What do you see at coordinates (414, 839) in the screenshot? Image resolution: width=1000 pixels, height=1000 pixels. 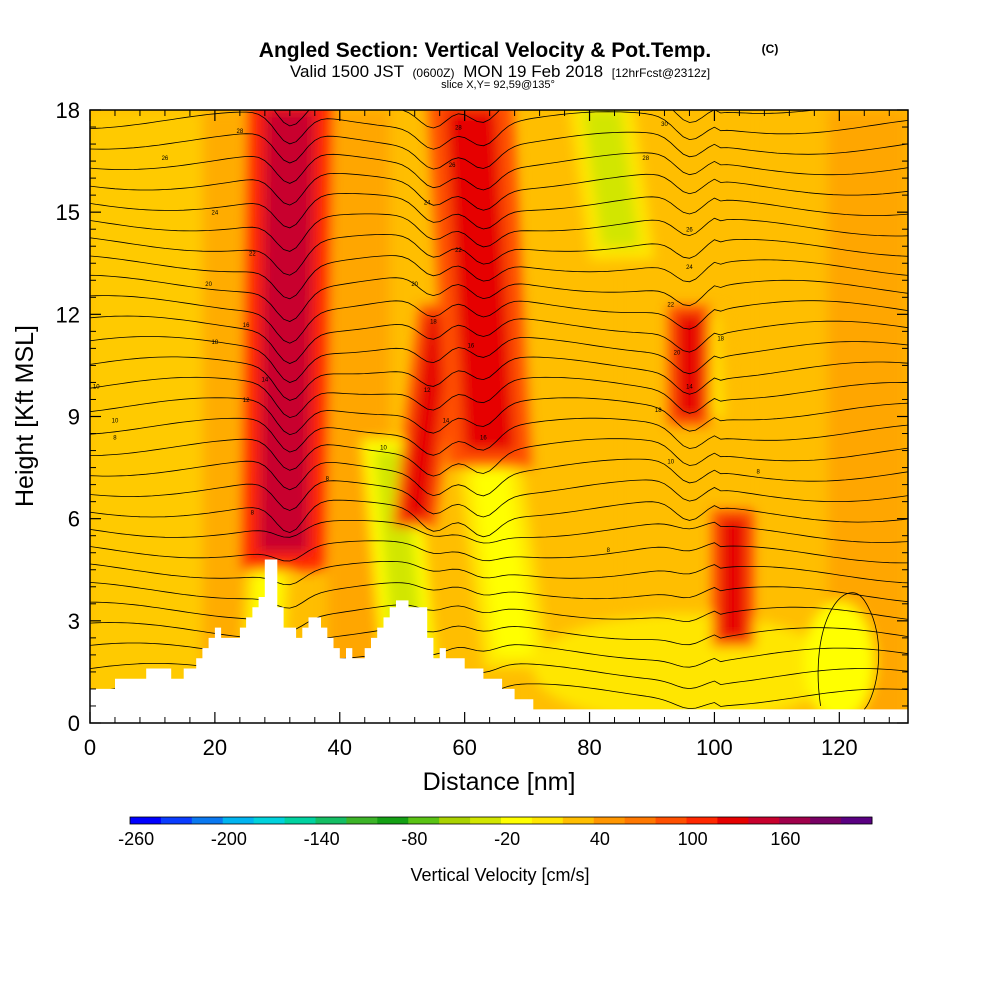 I see `colorbar-tick-label: -80` at bounding box center [414, 839].